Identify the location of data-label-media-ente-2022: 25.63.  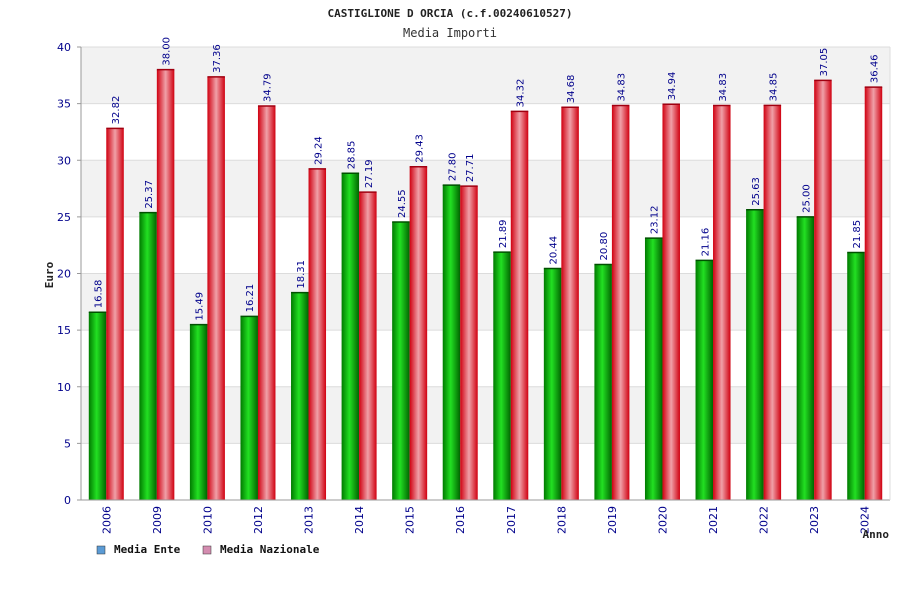
(756, 191).